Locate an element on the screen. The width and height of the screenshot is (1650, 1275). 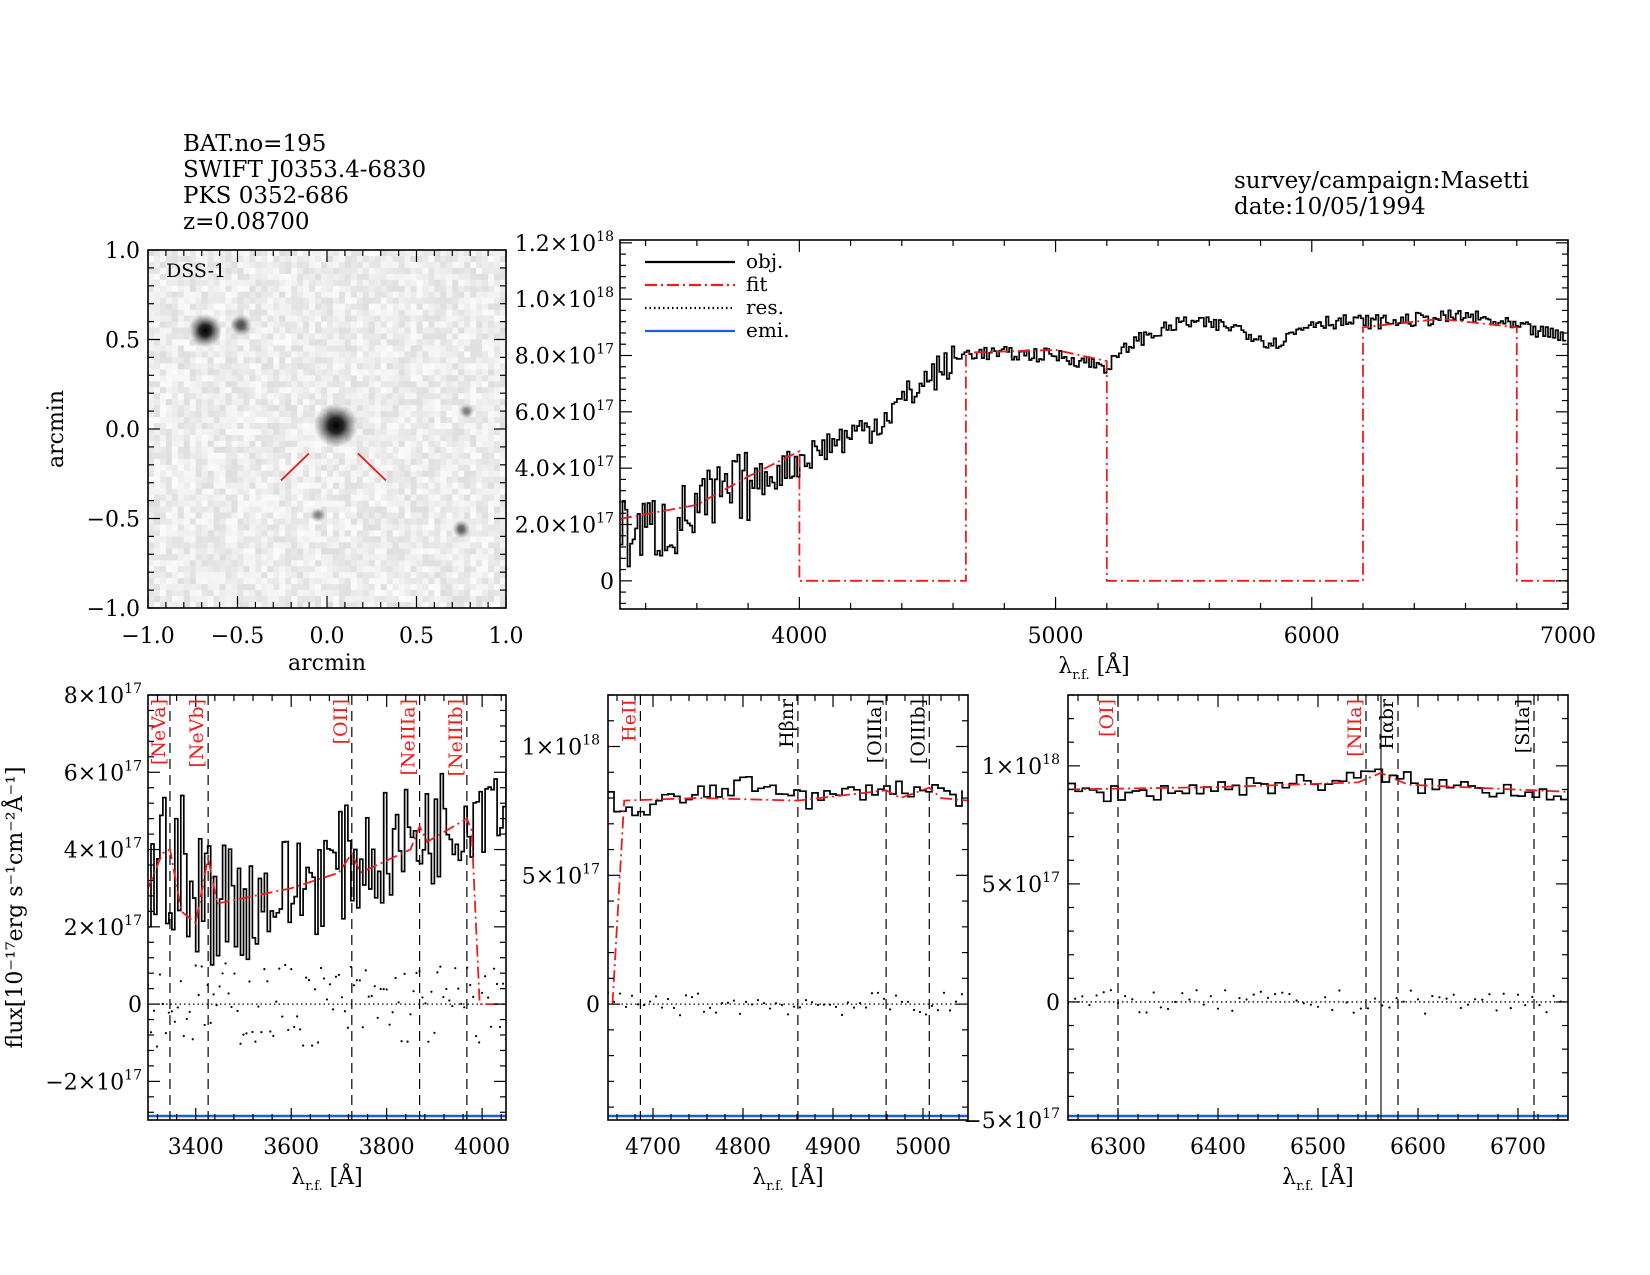
dss-ytick-label: 0.0 is located at coordinates (122, 430).